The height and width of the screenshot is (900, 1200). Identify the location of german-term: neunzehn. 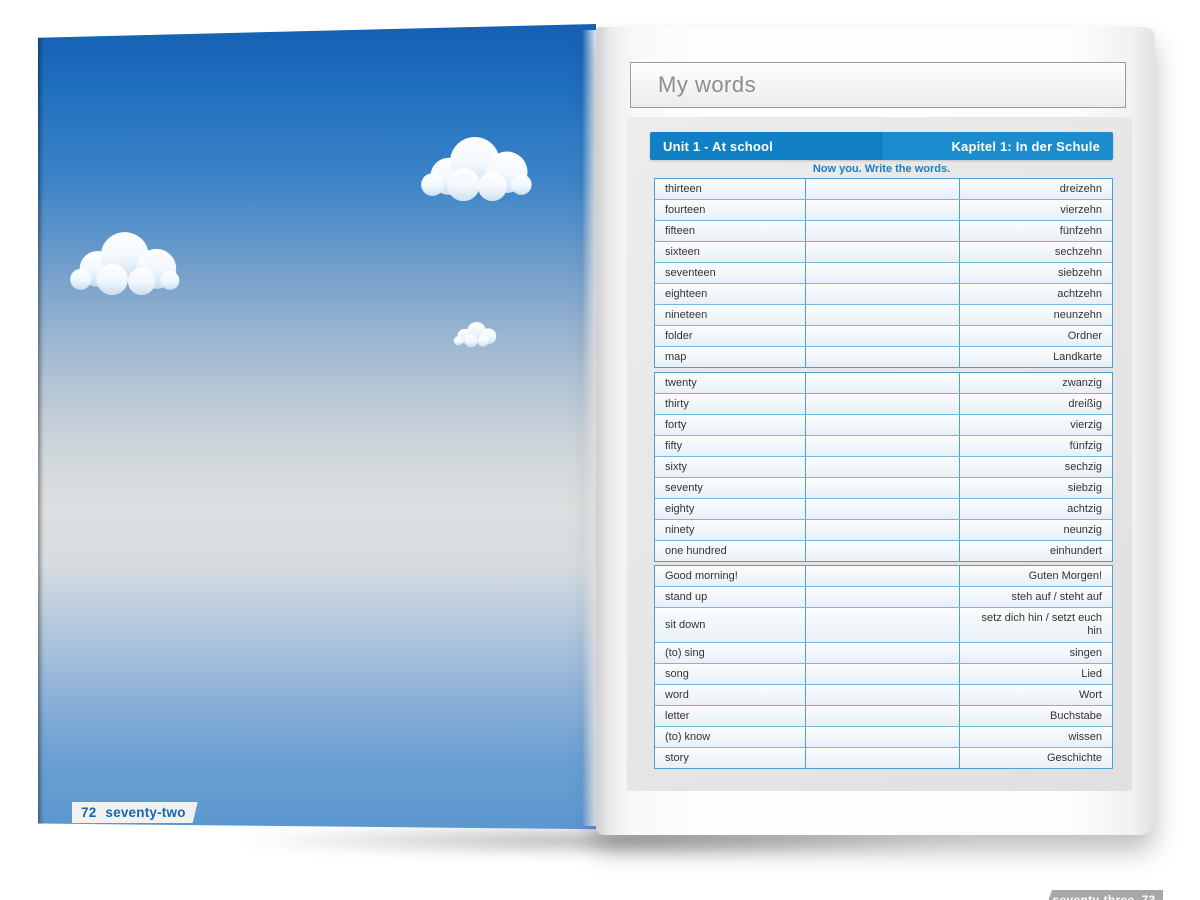
(1035, 315).